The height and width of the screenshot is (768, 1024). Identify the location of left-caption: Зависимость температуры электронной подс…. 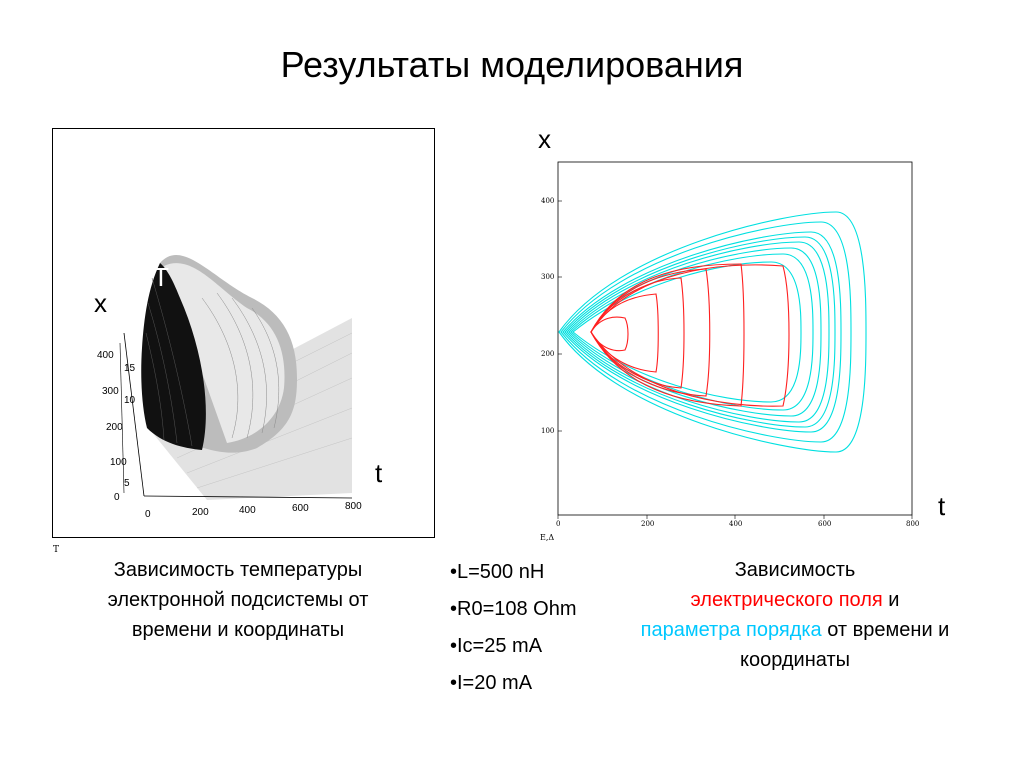
(238, 600).